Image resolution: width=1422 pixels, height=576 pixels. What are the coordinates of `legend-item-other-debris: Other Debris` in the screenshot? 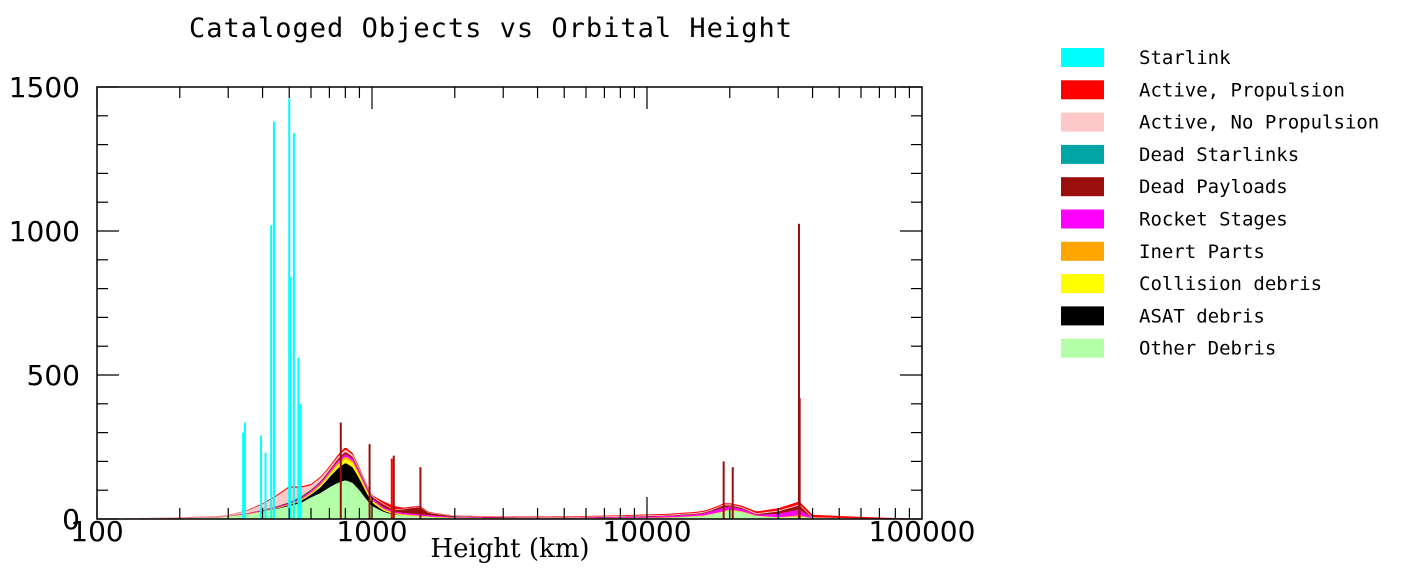 It's located at (1168, 349).